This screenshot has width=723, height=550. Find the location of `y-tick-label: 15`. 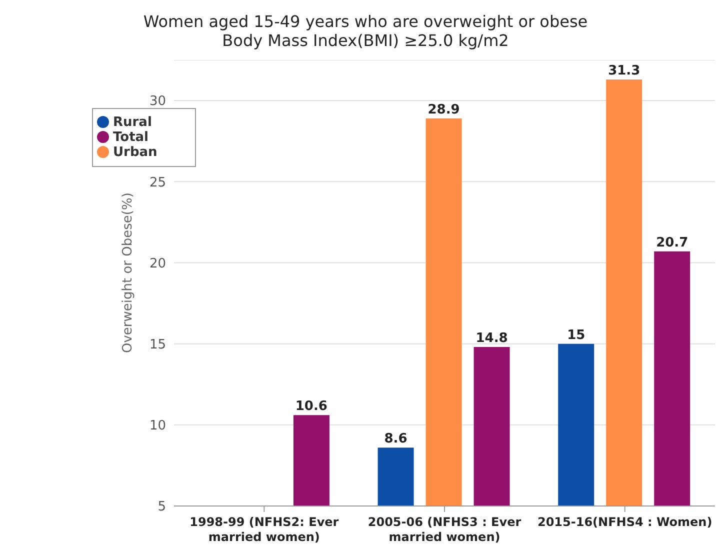

y-tick-label: 15 is located at coordinates (157, 344).